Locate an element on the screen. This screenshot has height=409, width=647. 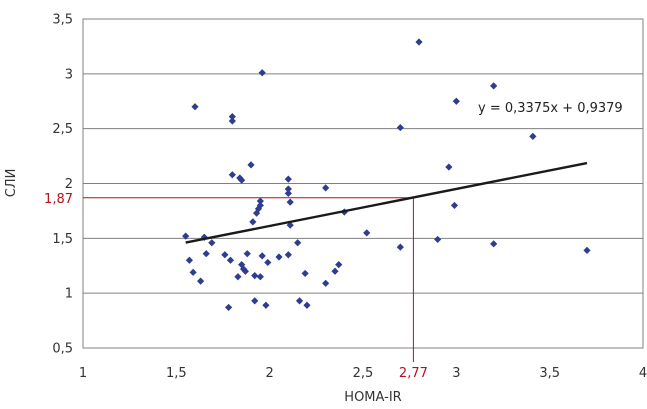
y-tick-label: 2,5 is located at coordinates (62, 129).